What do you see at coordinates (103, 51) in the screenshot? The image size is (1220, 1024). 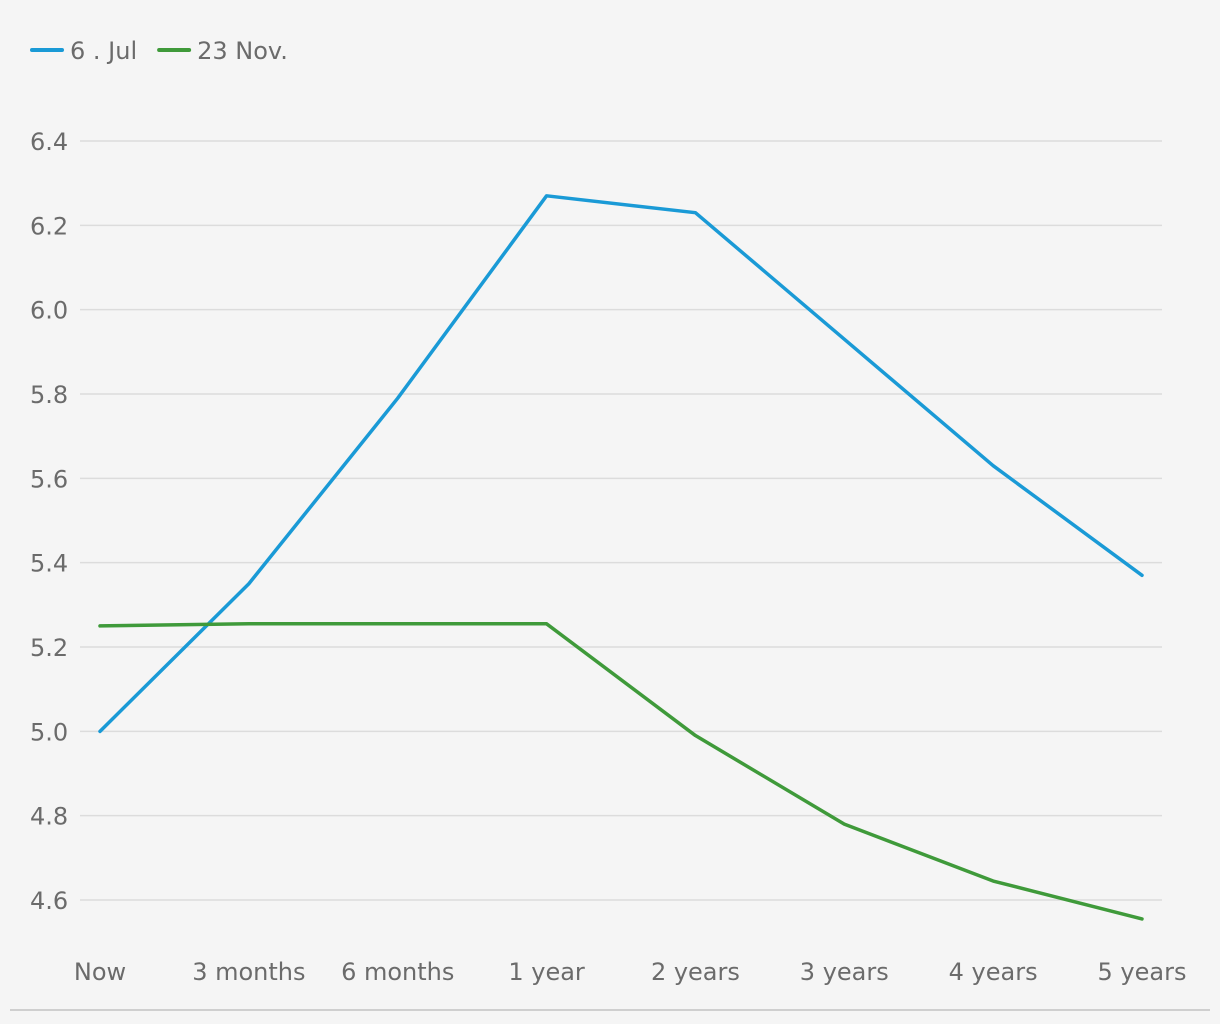 I see `legend-label: 6 . Jul` at bounding box center [103, 51].